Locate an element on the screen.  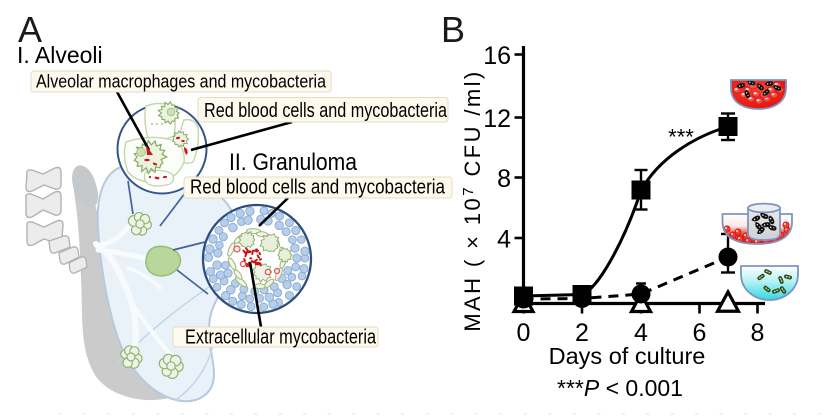
svg-text: II. Granuloma is located at coordinates (293, 162).